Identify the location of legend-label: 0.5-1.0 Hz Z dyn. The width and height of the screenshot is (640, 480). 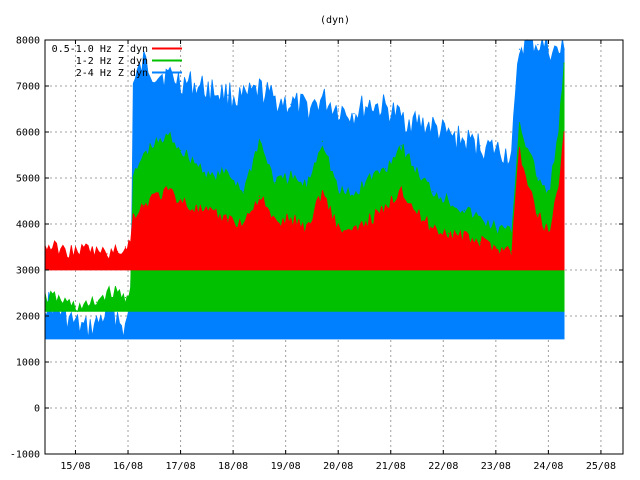
(100, 49).